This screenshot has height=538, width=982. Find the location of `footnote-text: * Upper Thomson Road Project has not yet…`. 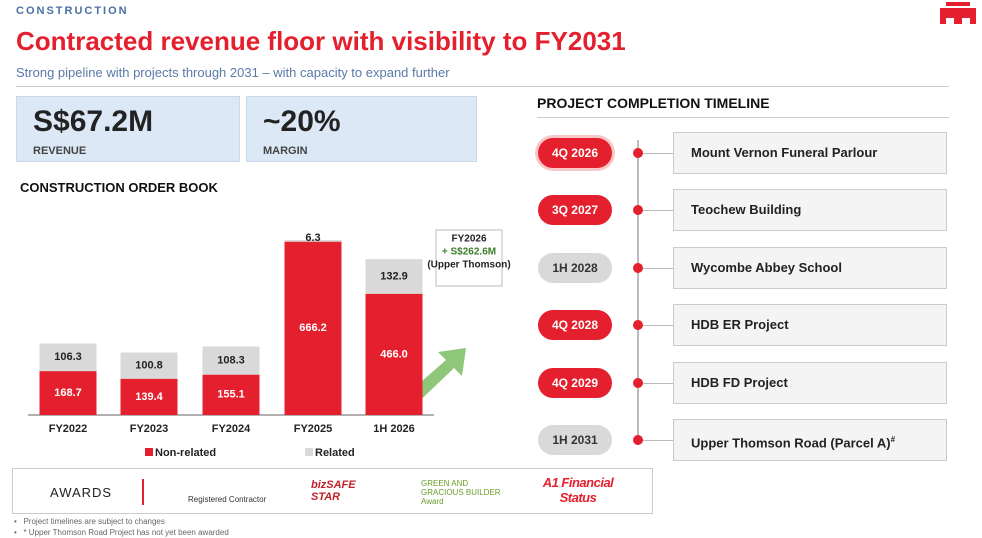

footnote-text: * Upper Thomson Road Project has not yet… is located at coordinates (126, 532).